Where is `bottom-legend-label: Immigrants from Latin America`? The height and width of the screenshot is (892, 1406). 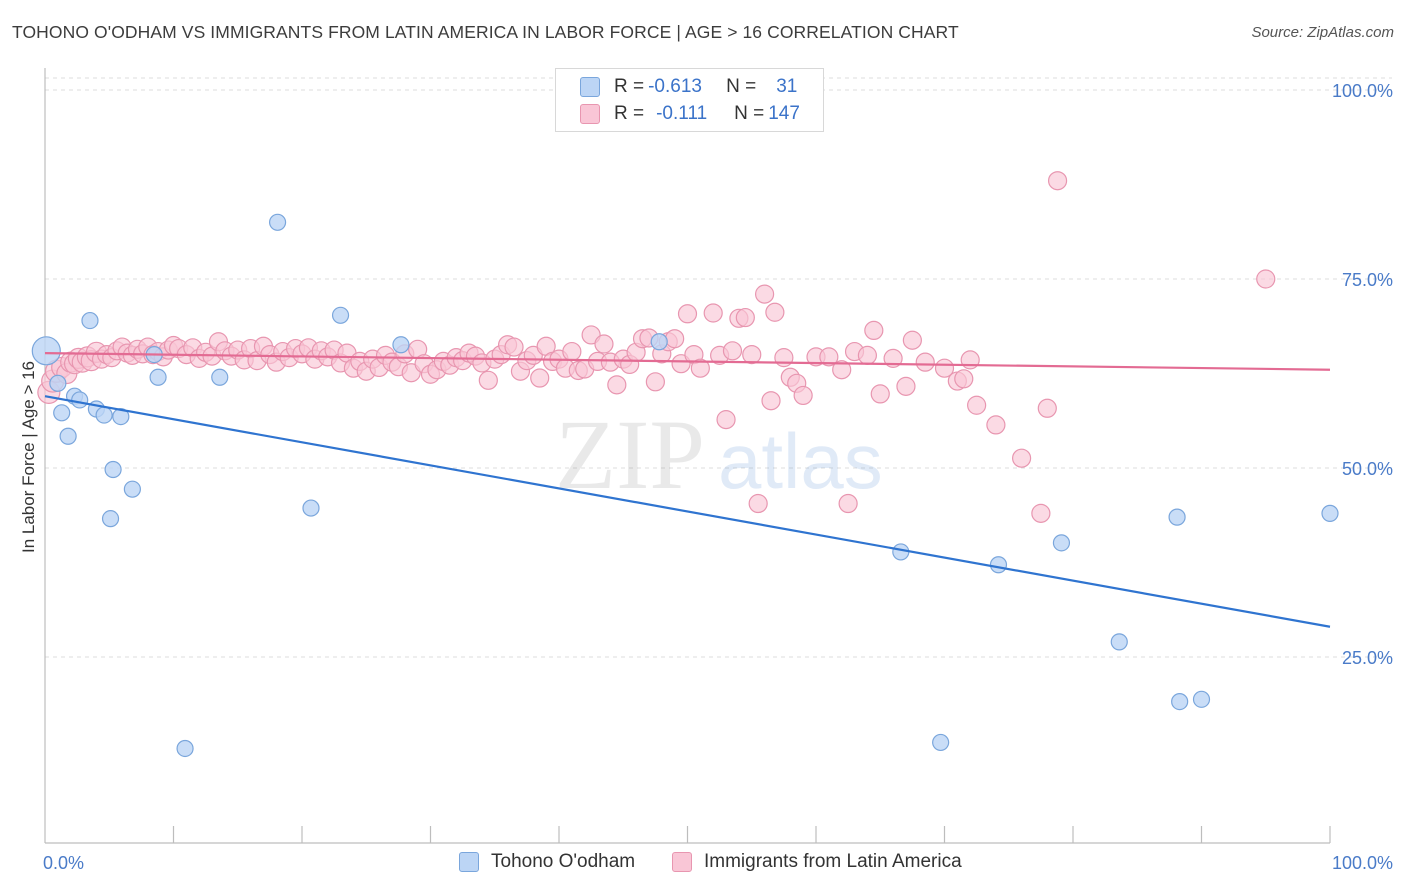
bottom-legend-label: Immigrants from Latin America is located at coordinates (833, 861).